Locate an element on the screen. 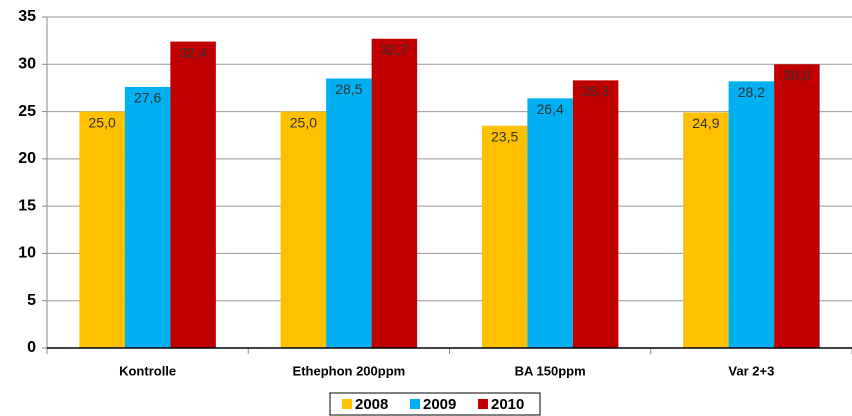 Image resolution: width=852 pixels, height=416 pixels. x-tick-label: Kontrolle is located at coordinates (147, 370).